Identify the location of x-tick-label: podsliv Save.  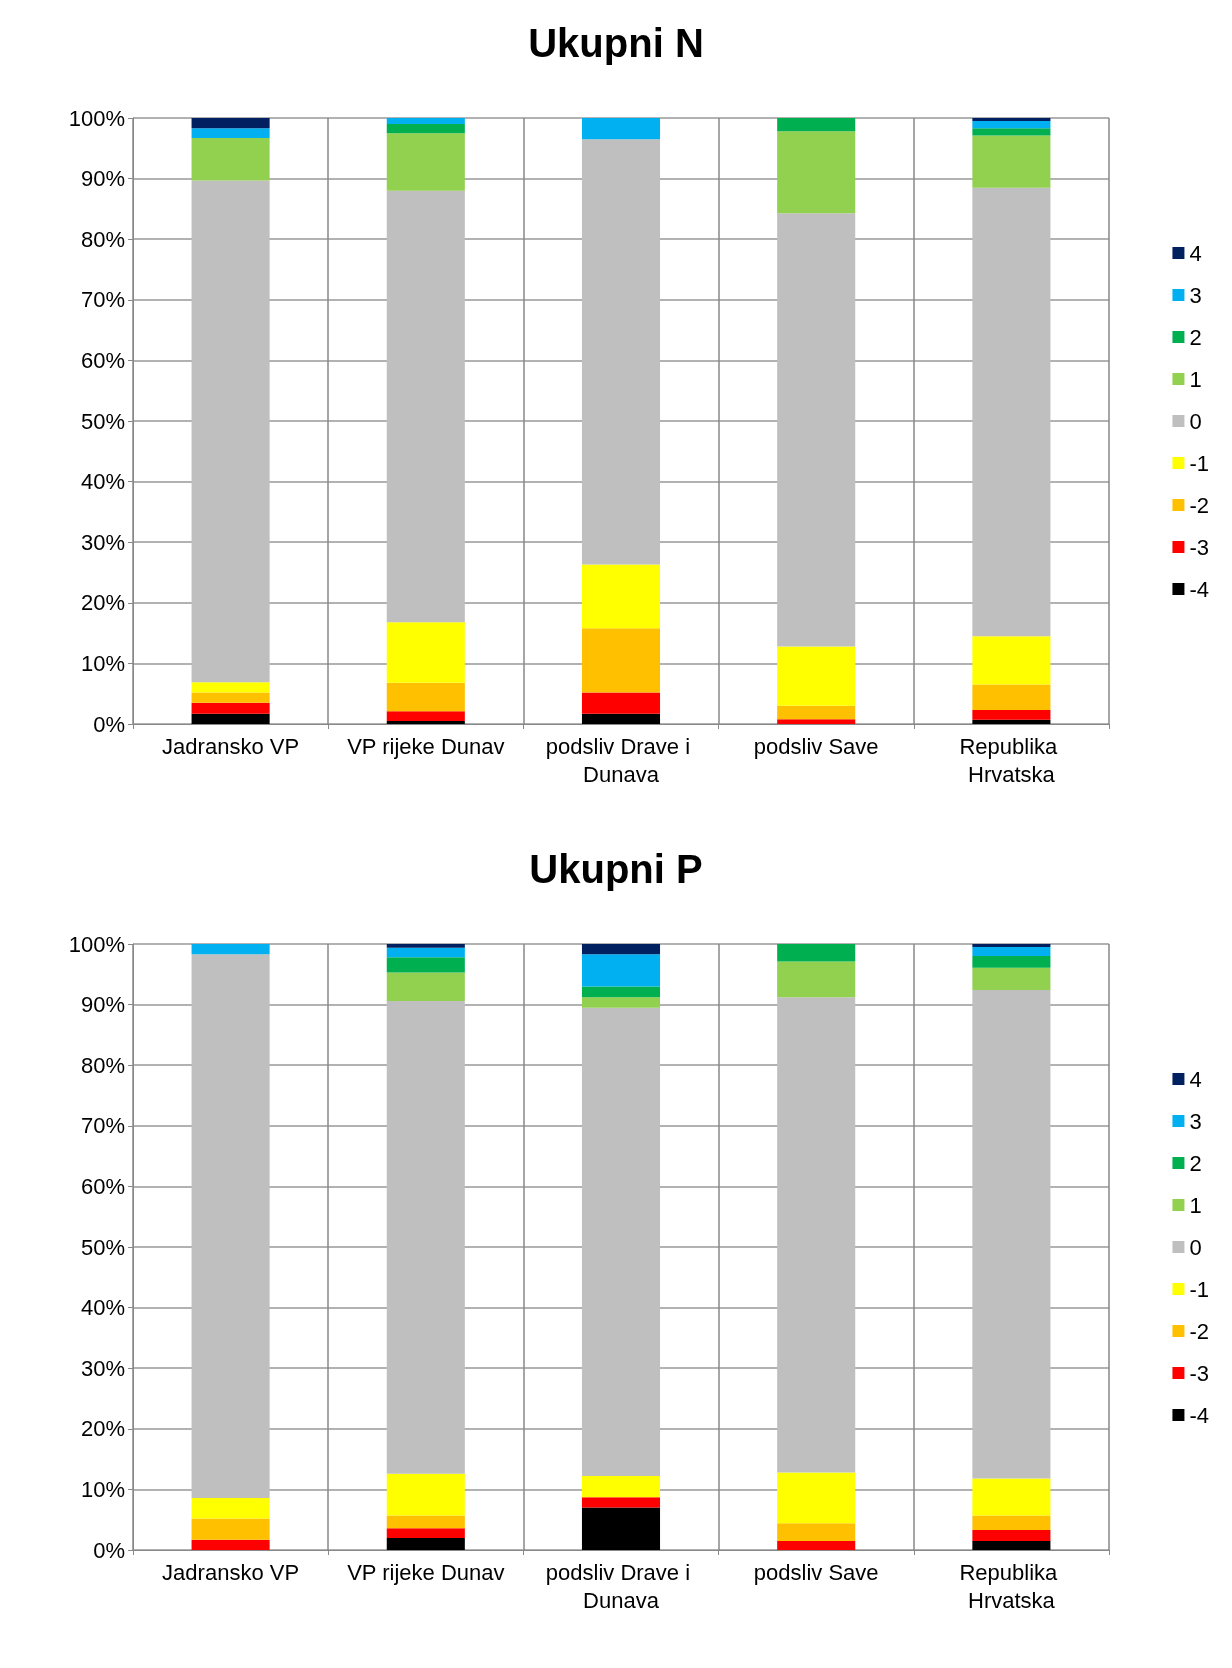
(816, 1572).